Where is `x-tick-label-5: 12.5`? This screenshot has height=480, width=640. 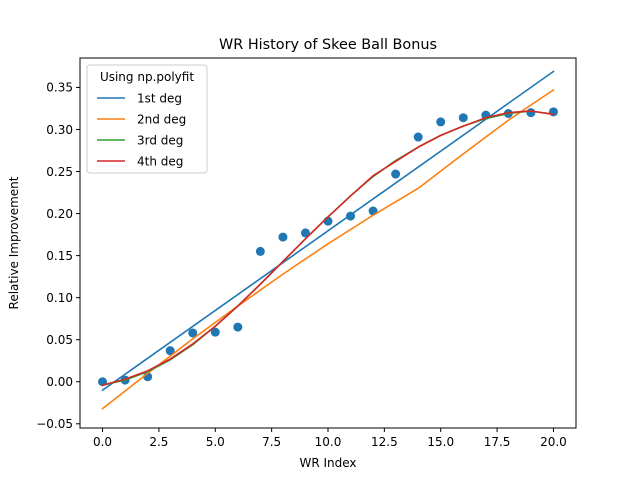
x-tick-label-5: 12.5 is located at coordinates (384, 442).